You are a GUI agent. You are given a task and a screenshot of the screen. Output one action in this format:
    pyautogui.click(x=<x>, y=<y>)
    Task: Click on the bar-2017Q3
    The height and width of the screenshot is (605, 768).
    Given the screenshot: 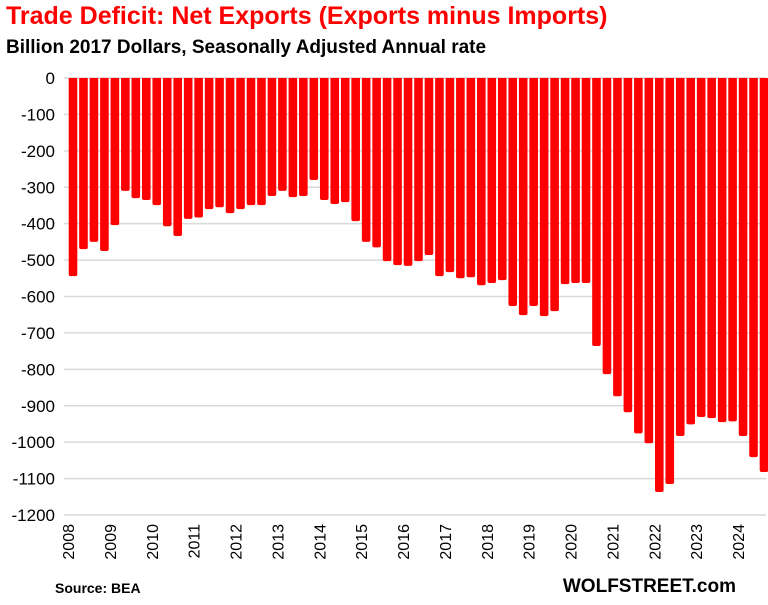 What is the action you would take?
    pyautogui.click(x=471, y=178)
    